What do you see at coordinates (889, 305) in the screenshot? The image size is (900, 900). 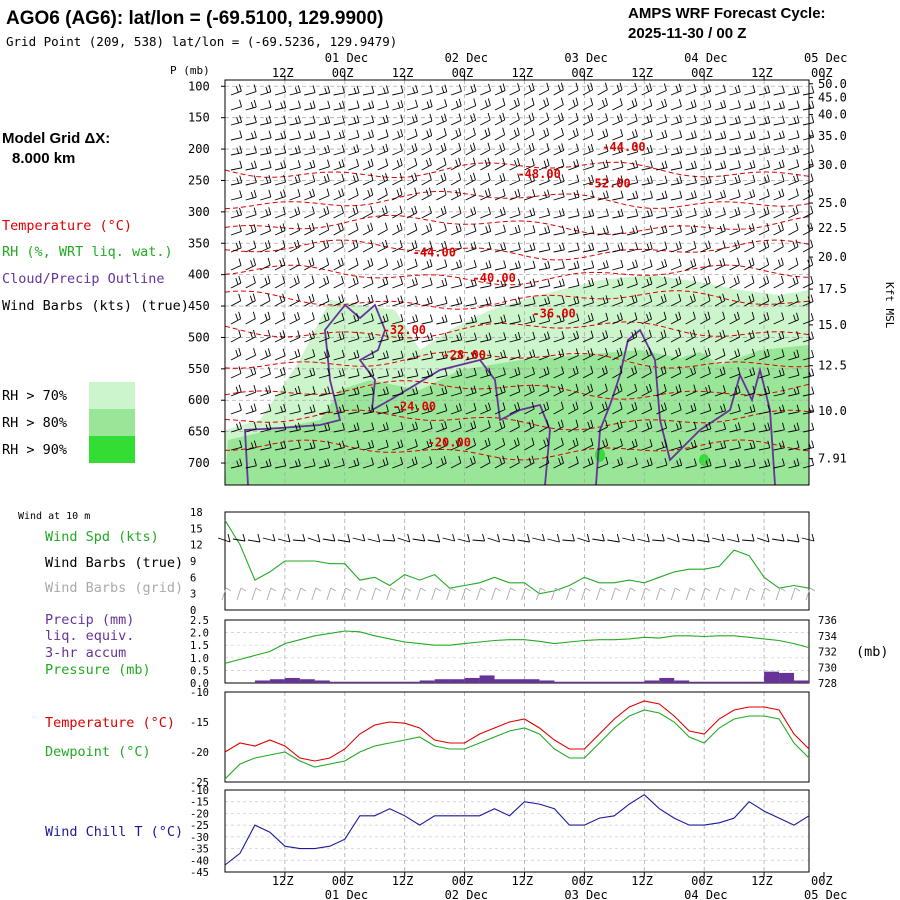 I see `kft-axis-label: Kft MSL` at bounding box center [889, 305].